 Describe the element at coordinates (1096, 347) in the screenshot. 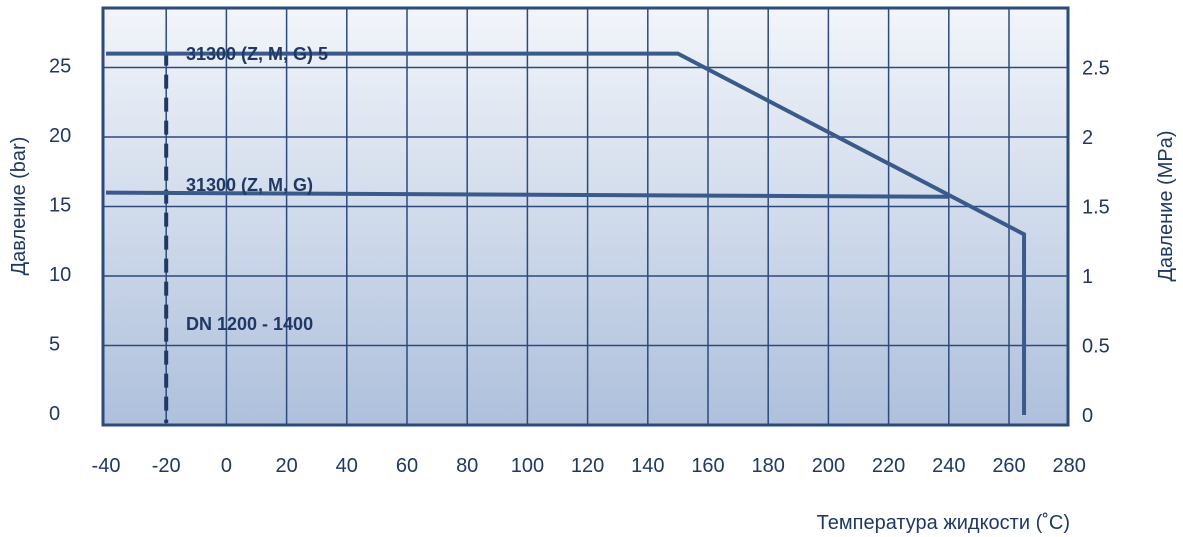

I see `y-tick-label-right: 0.5` at that location.